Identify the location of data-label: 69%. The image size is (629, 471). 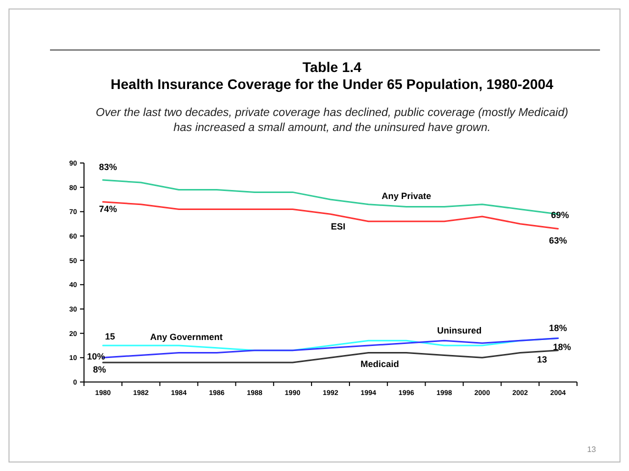
(560, 215).